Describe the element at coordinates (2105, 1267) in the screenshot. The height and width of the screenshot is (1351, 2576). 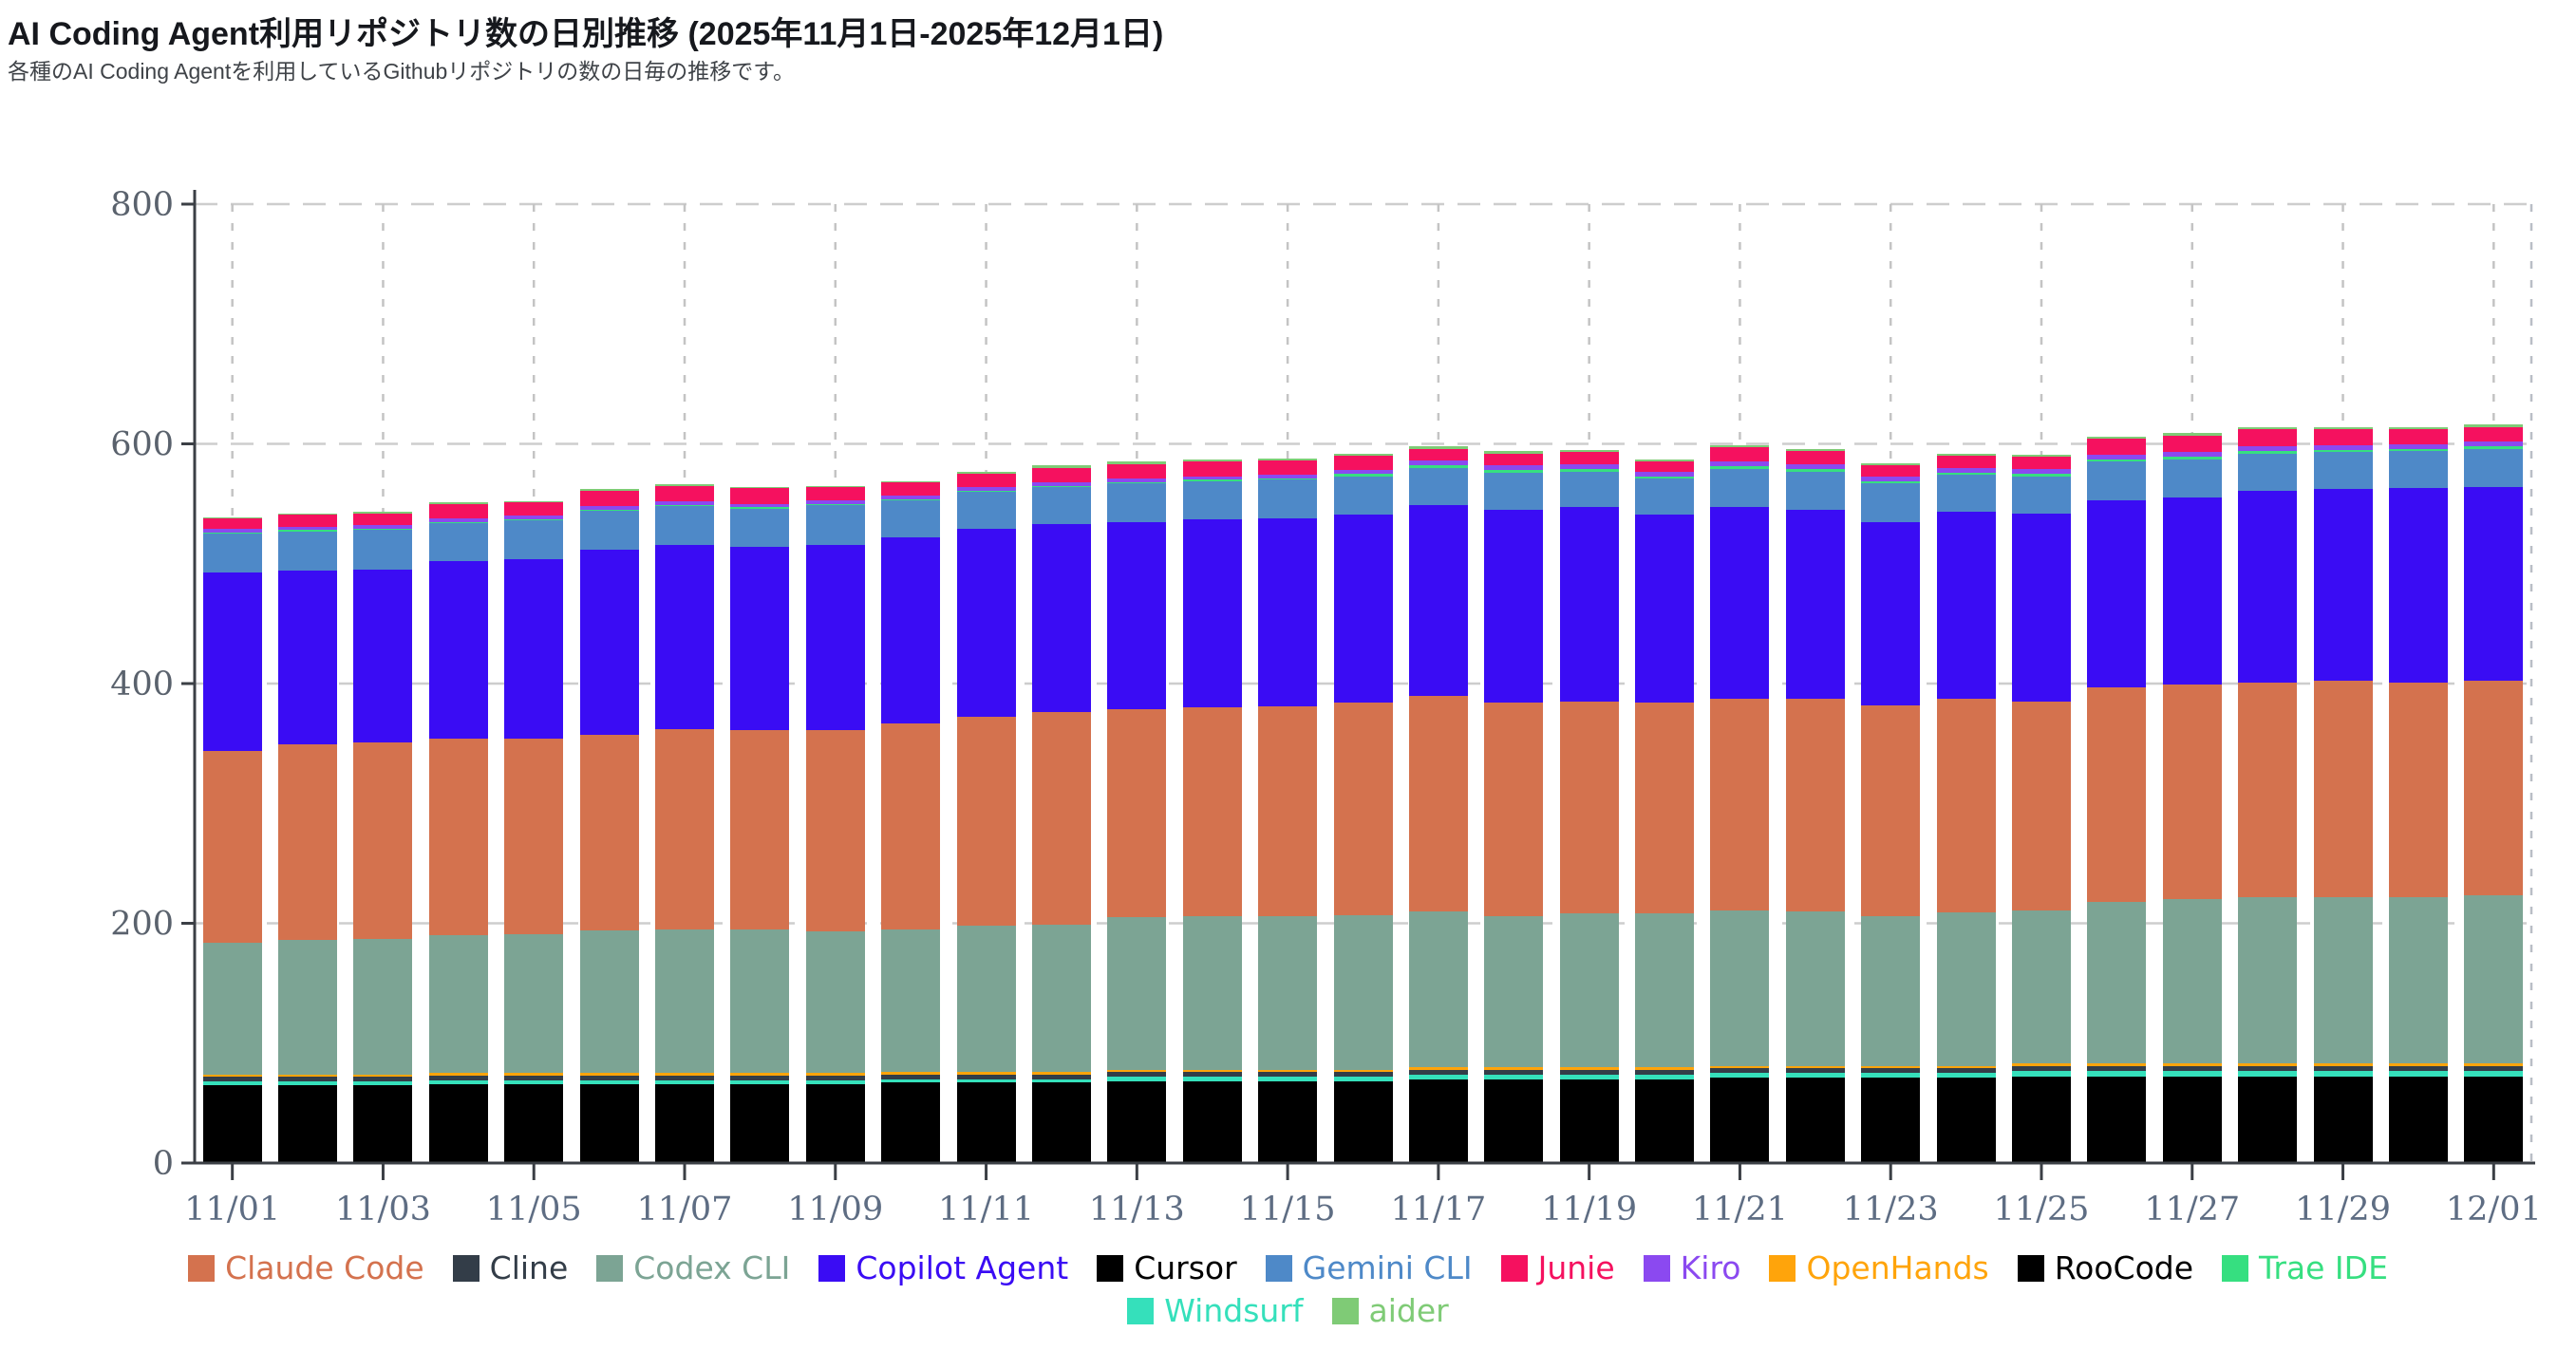
I see `legend-item-roocode: RooCode` at that location.